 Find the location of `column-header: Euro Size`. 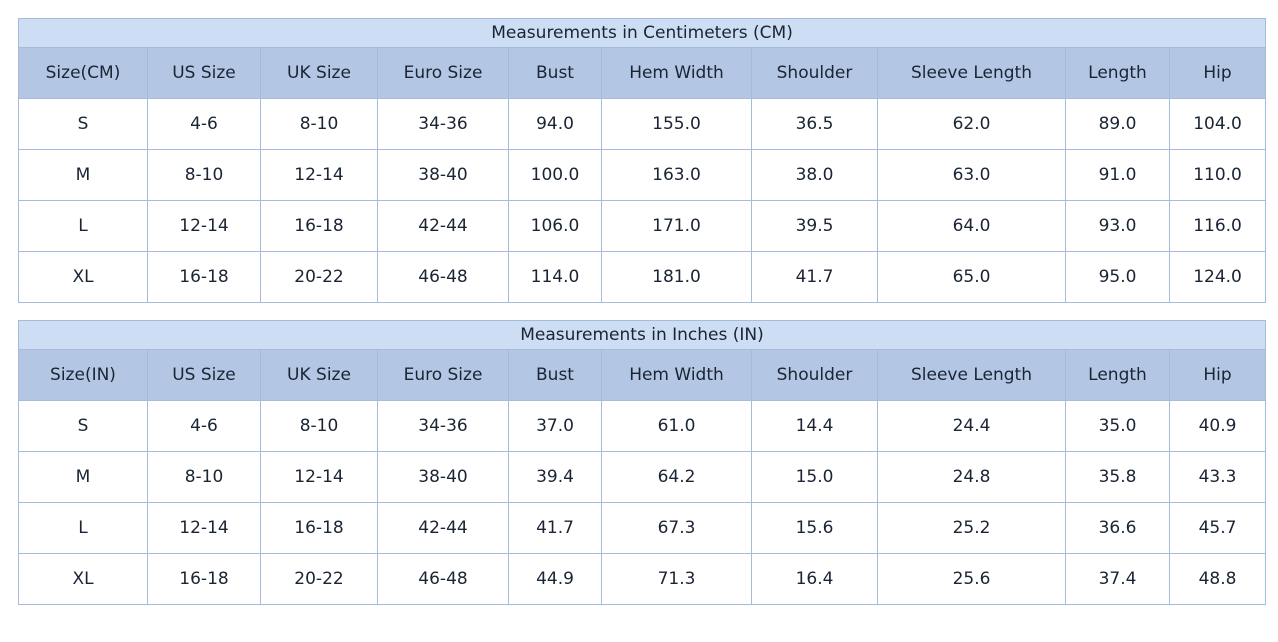

column-header: Euro Size is located at coordinates (443, 375).